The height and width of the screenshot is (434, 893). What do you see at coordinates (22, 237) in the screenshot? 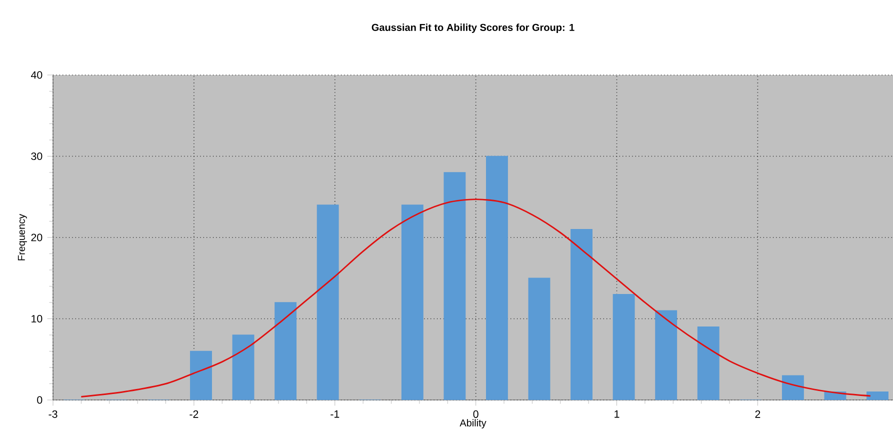
I see `y-axis-title: Frequency` at bounding box center [22, 237].